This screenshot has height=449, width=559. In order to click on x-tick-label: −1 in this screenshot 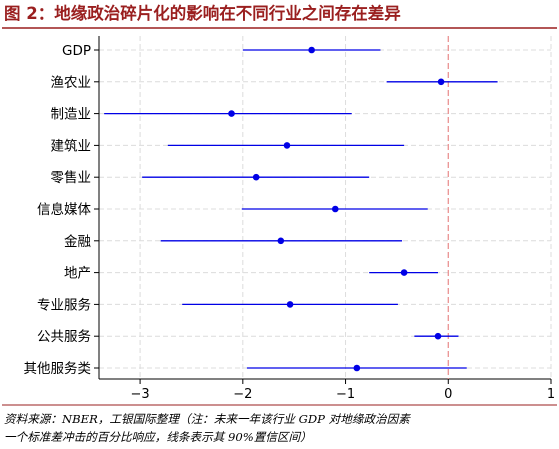, I will do `click(345, 394)`.